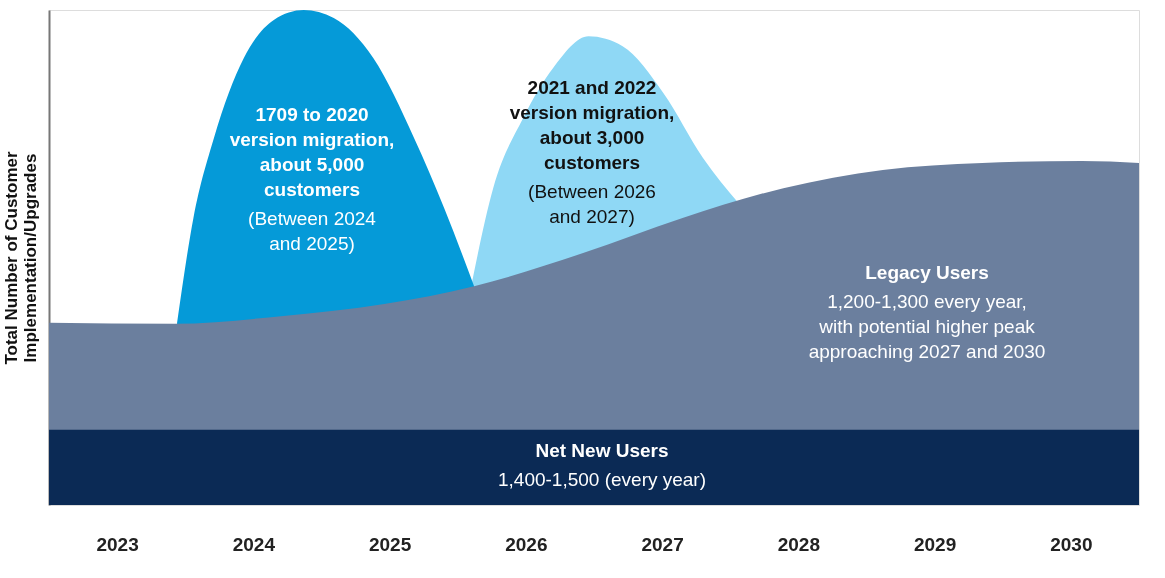 The height and width of the screenshot is (578, 1165). Describe the element at coordinates (1071, 544) in the screenshot. I see `x-tick-label: 2030` at that location.